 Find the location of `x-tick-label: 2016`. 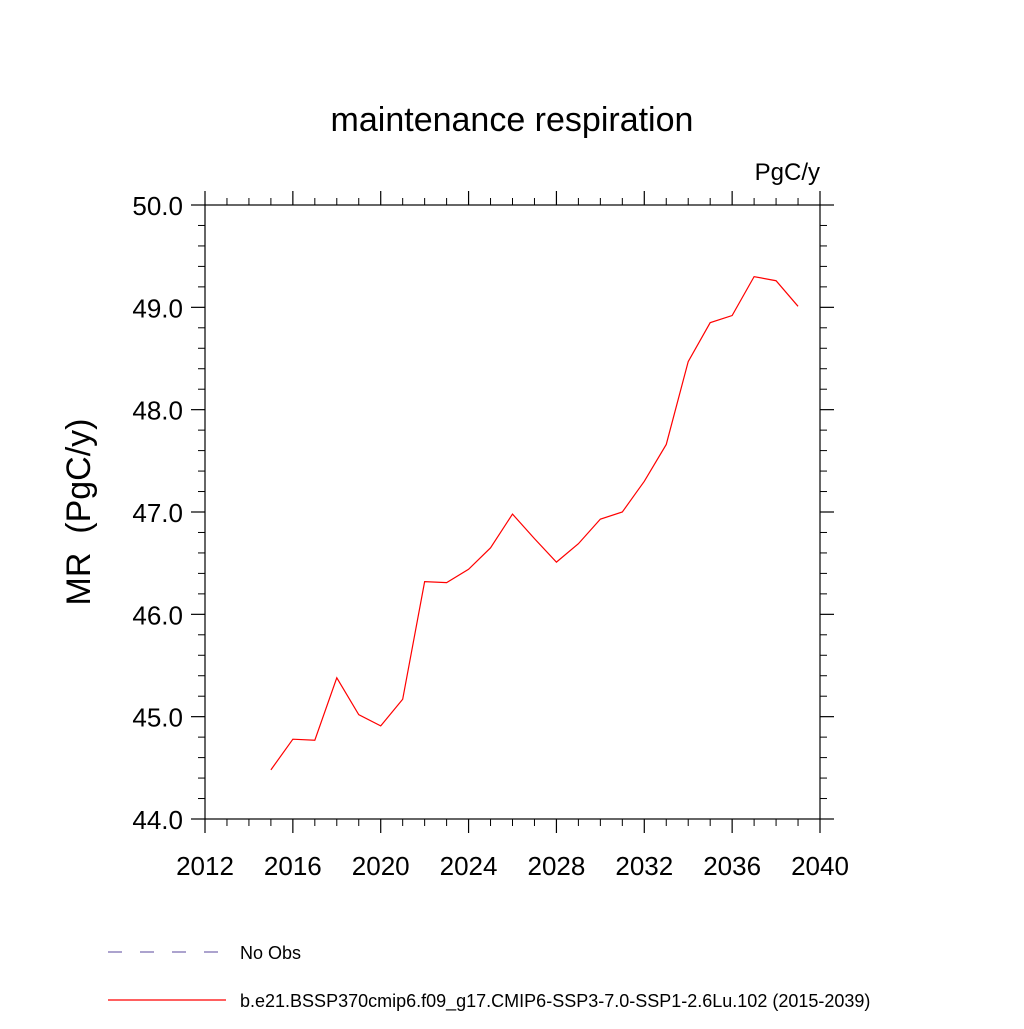

x-tick-label: 2016 is located at coordinates (293, 866).